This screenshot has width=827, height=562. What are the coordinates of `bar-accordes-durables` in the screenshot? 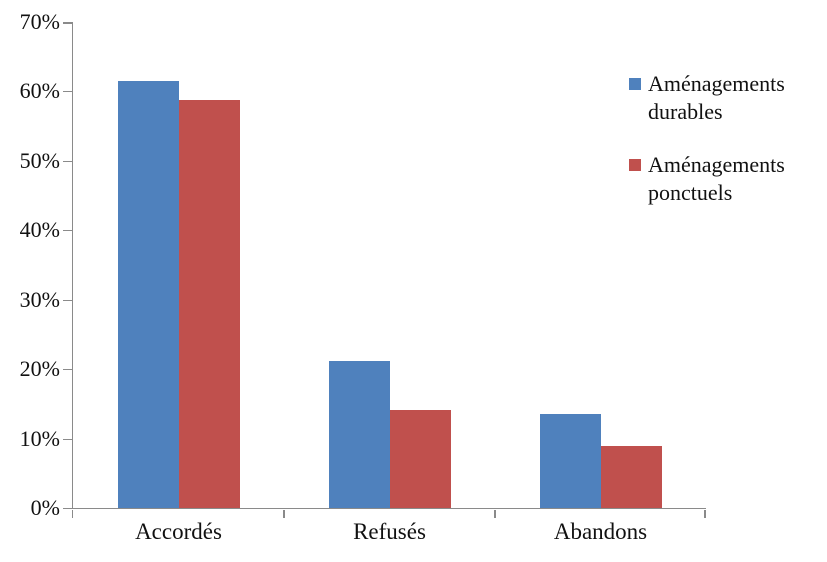 It's located at (148, 294).